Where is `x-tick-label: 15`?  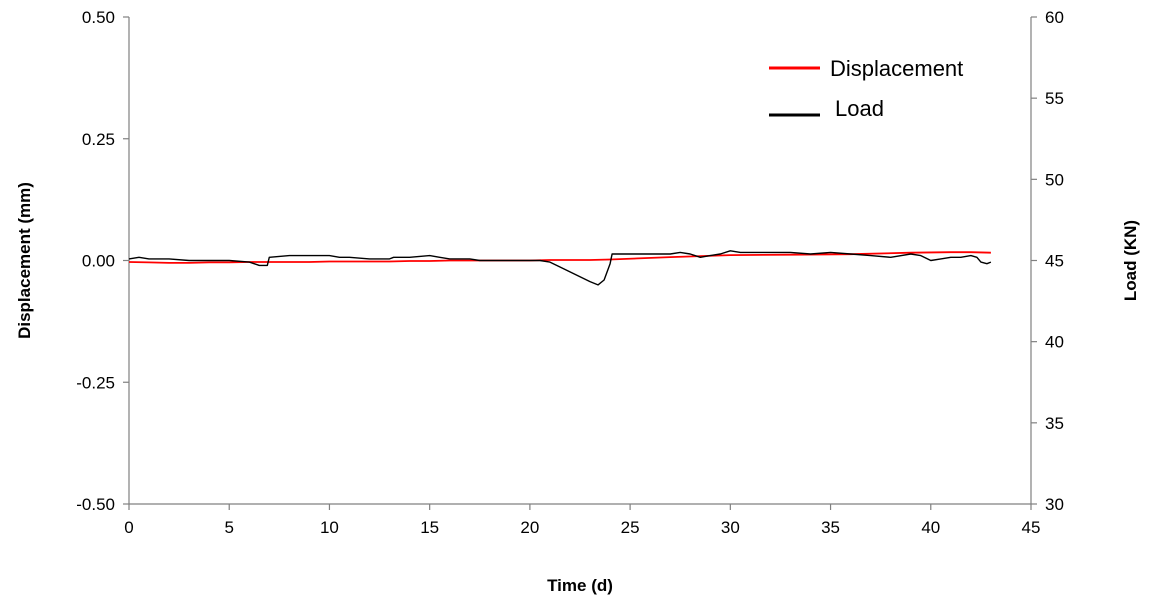
x-tick-label: 15 is located at coordinates (429, 527).